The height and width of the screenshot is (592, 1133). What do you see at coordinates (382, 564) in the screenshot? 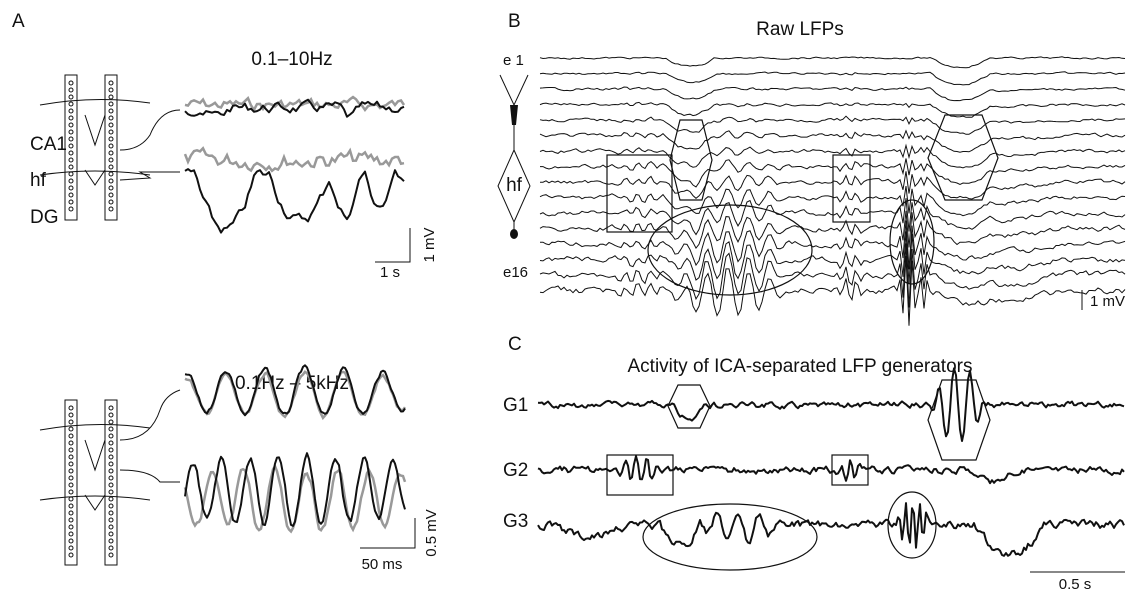
I see `scale-label: 50 ms` at bounding box center [382, 564].